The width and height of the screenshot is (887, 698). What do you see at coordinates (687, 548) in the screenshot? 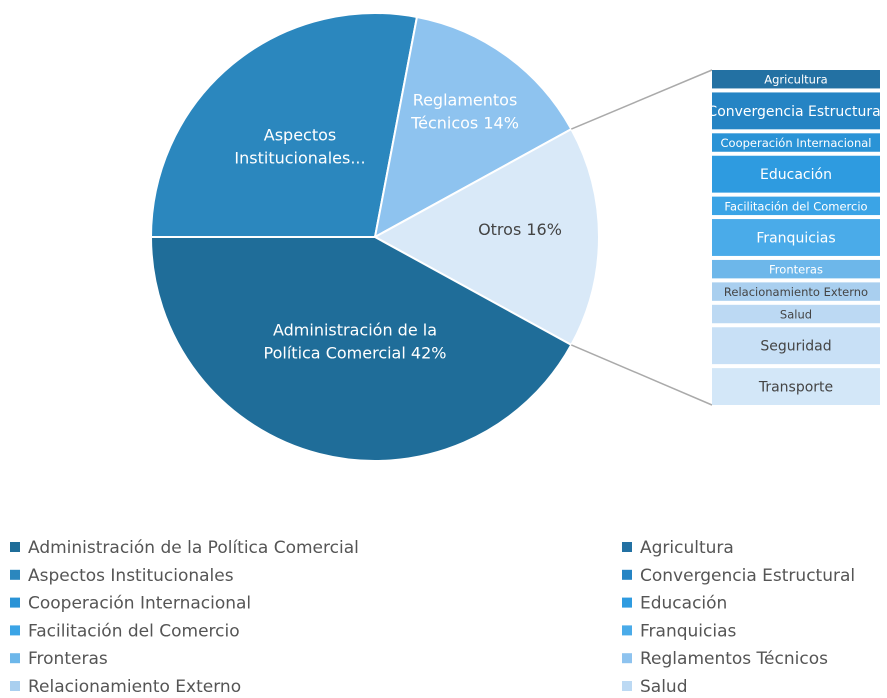
I see `legend-label: Agricultura` at bounding box center [687, 548].